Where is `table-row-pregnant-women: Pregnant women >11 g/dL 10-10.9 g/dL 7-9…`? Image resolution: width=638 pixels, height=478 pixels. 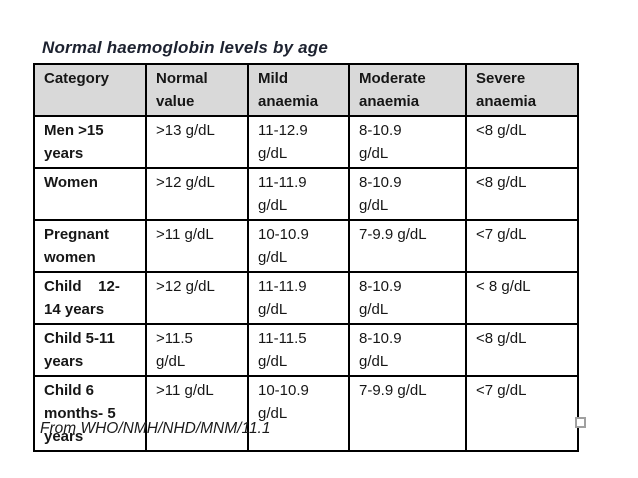
table-row-pregnant-women: Pregnant women >11 g/dL 10-10.9 g/dL 7-9… is located at coordinates (306, 246).